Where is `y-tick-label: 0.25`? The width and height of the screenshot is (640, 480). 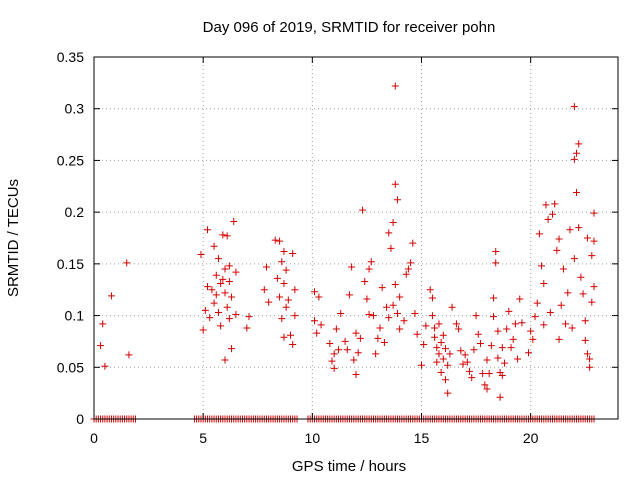 y-tick-label: 0.25 is located at coordinates (70, 160).